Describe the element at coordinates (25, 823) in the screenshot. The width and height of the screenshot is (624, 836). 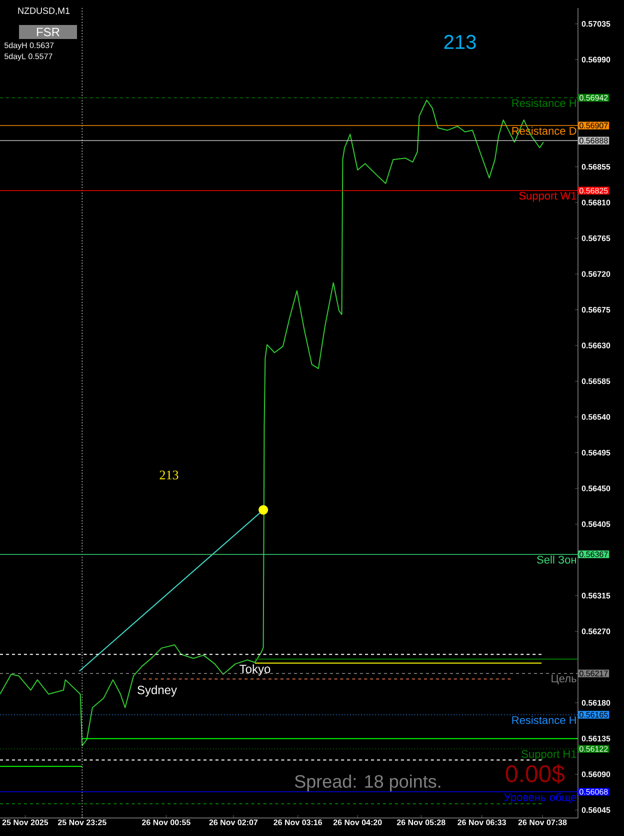
I see `x-tick-label: 25 Nov 2025` at that location.